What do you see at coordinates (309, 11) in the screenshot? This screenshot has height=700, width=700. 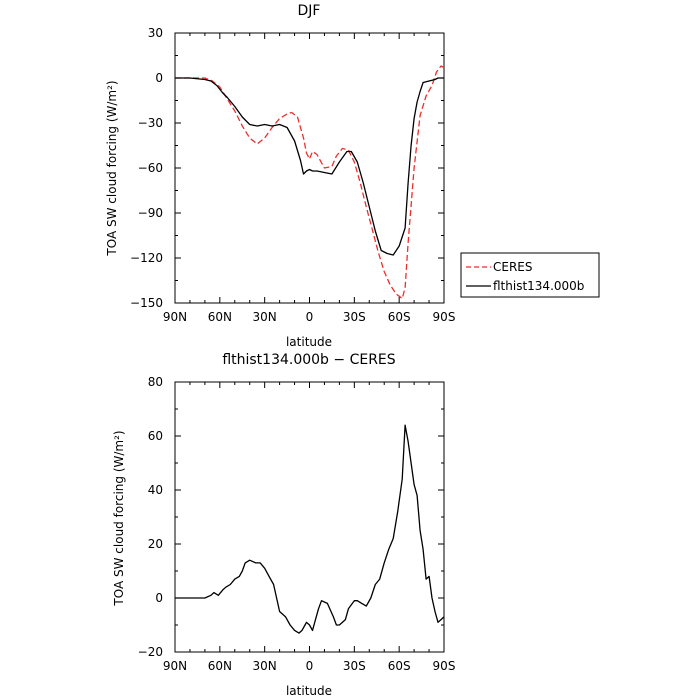 I see `chart-title: DJF` at bounding box center [309, 11].